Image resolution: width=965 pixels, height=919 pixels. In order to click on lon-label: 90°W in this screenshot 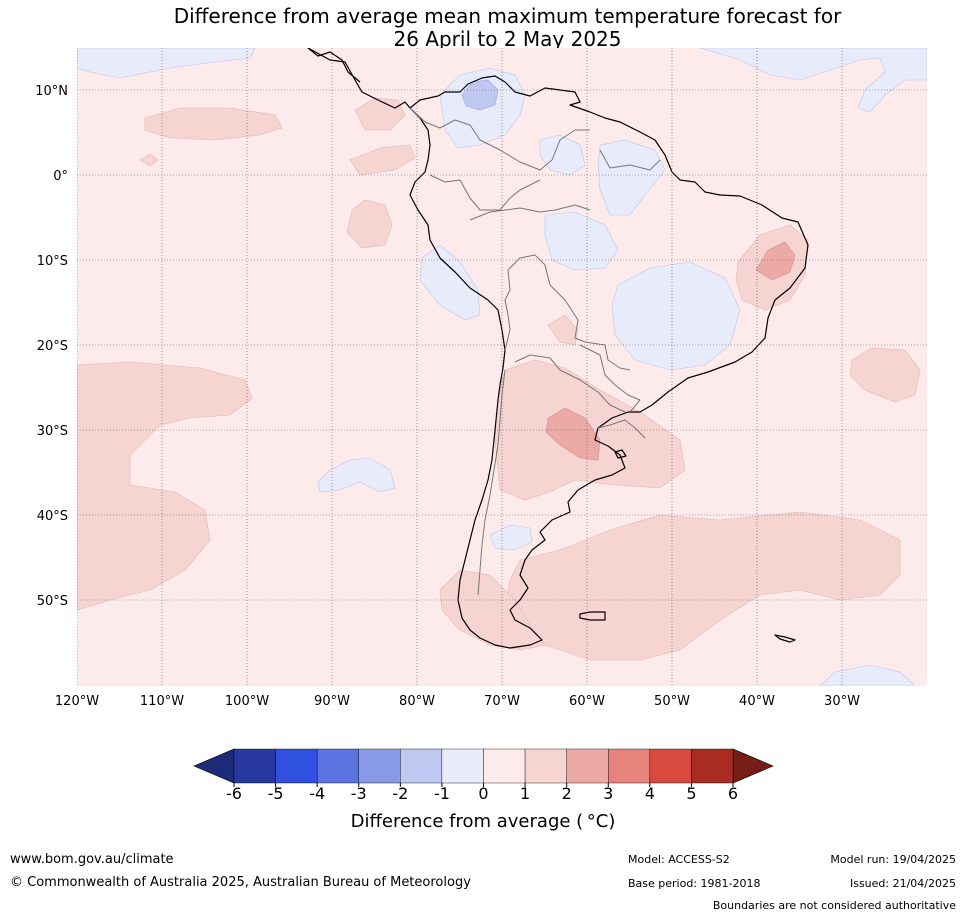, I will do `click(332, 701)`.